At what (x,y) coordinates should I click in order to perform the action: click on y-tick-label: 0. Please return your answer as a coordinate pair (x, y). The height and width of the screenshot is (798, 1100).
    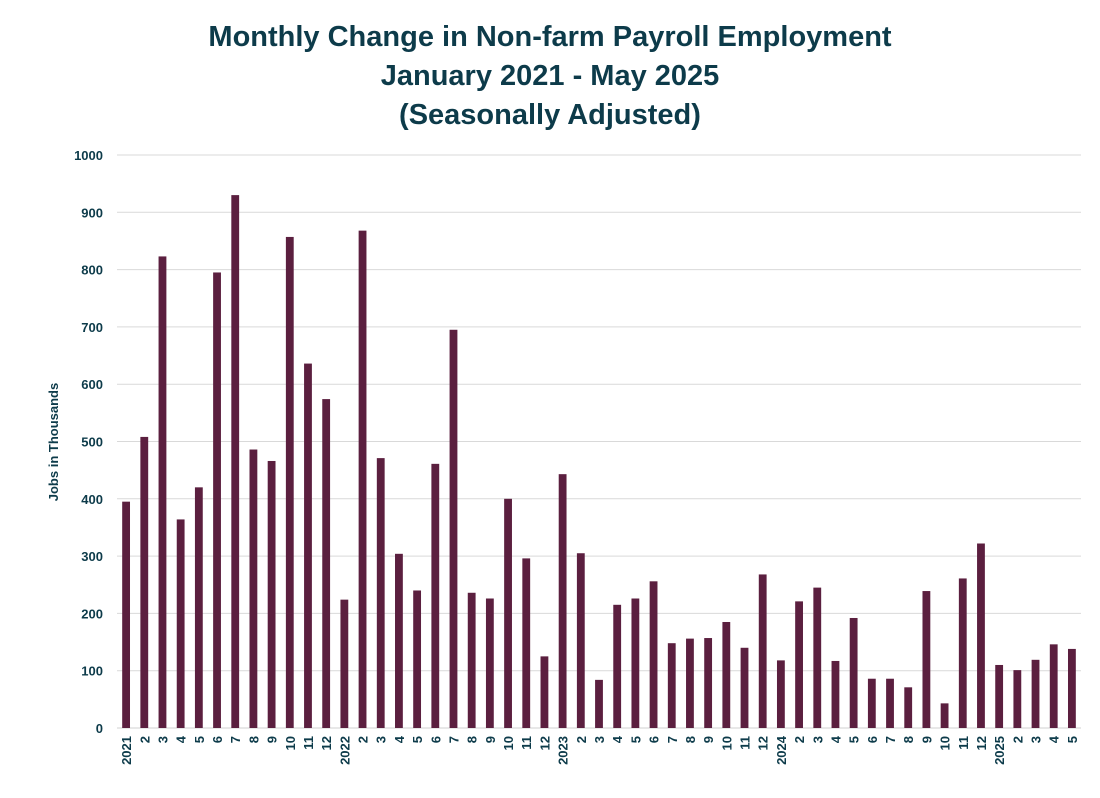
    Looking at the image, I should click on (99, 728).